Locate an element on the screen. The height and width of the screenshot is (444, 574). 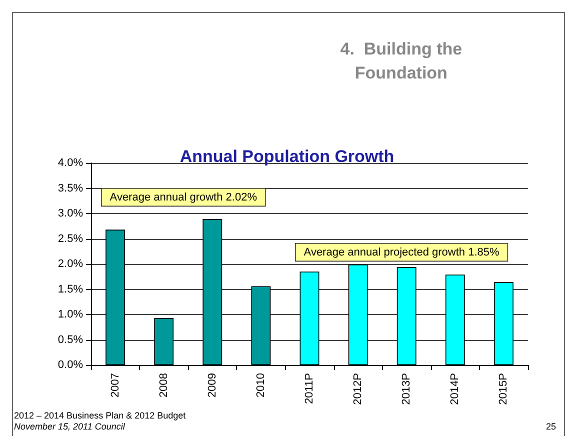
x-tick-label: 2008 is located at coordinates (164, 385).